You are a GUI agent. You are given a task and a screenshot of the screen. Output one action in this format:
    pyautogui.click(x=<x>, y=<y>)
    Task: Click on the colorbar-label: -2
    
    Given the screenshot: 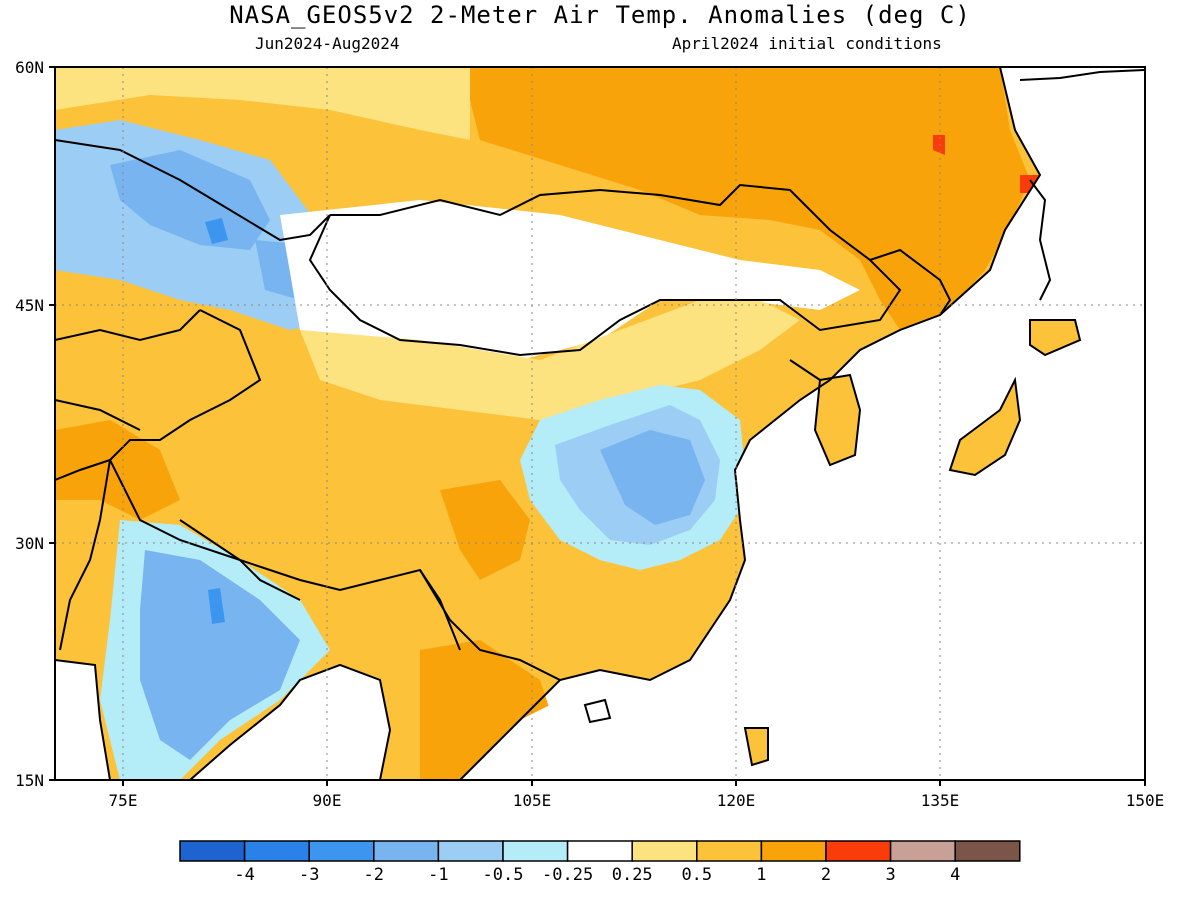 What is the action you would take?
    pyautogui.click(x=374, y=875)
    